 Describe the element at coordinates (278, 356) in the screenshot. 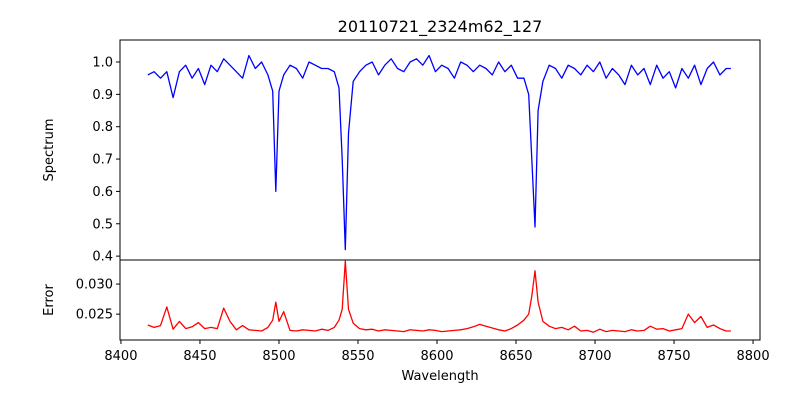

I see `x-tick-label: 8500` at that location.